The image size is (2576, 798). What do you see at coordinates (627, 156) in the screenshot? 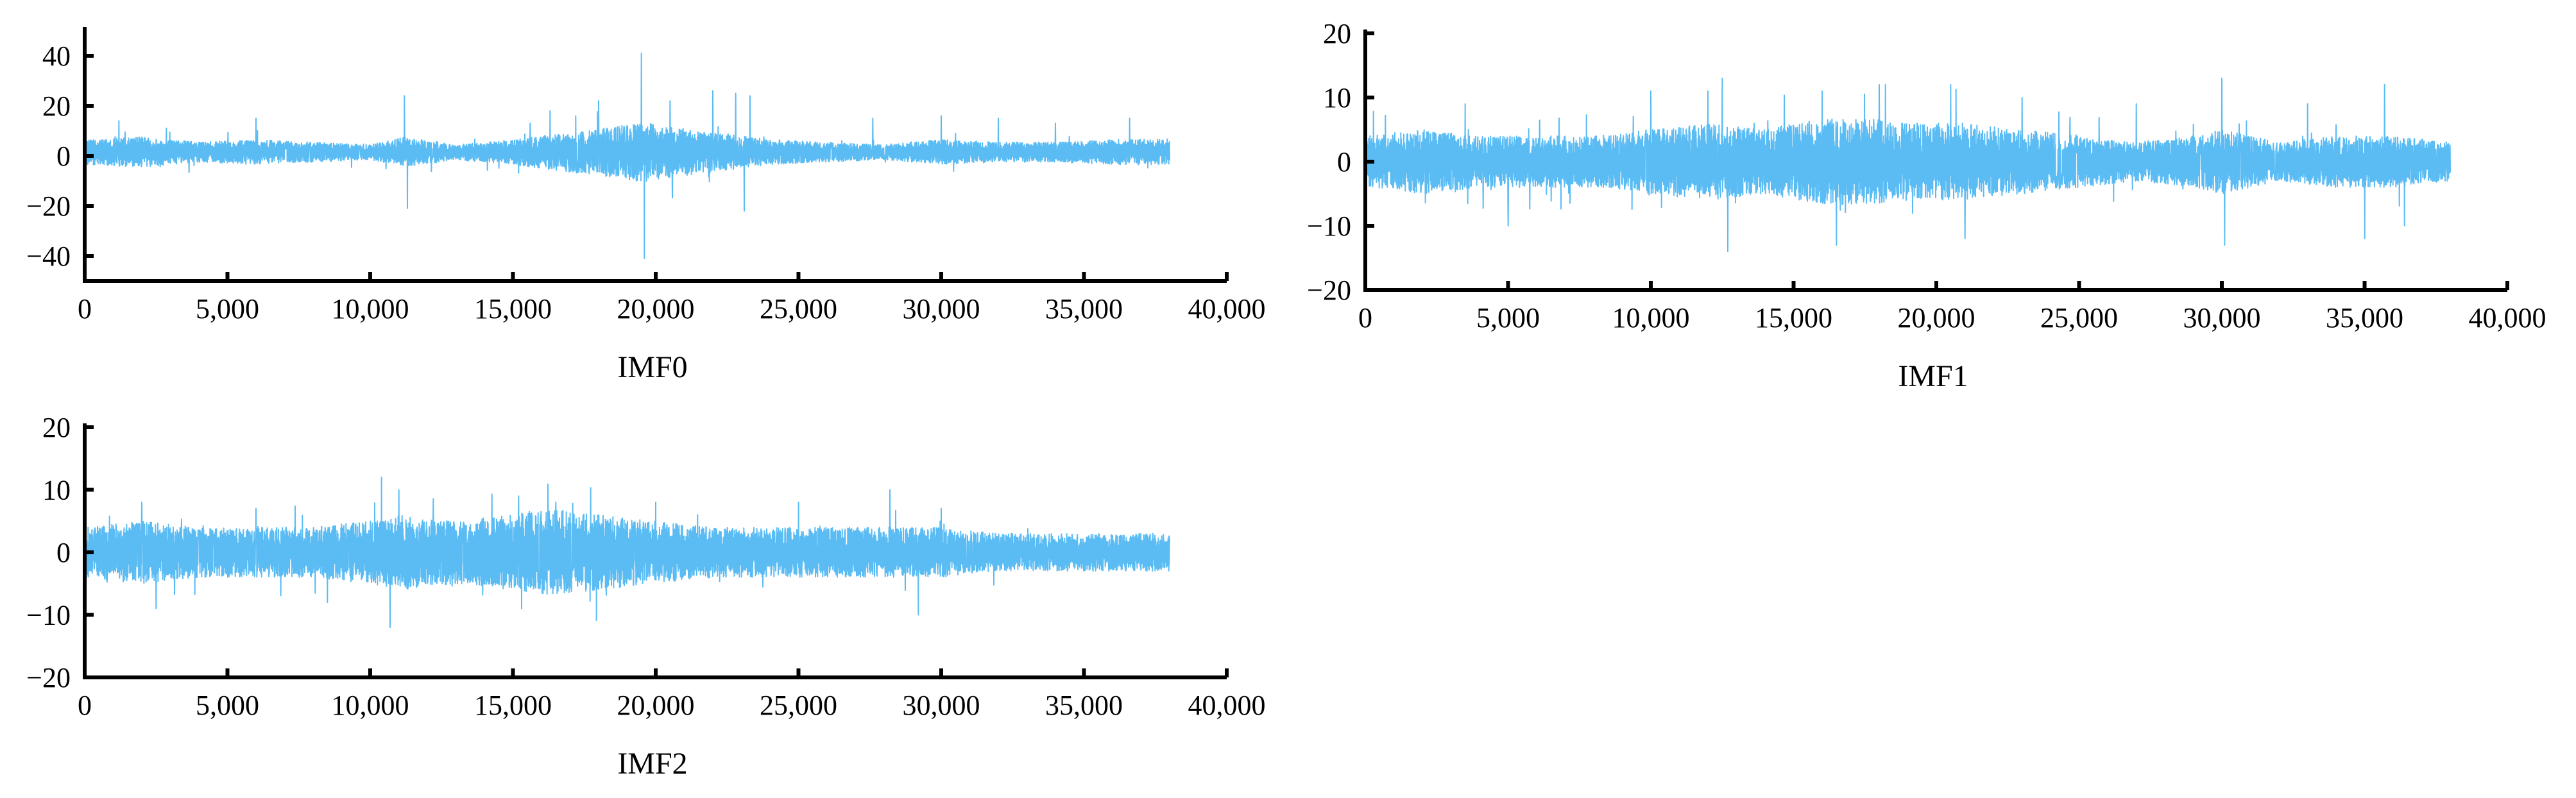
I see `signal-line-imf0` at bounding box center [627, 156].